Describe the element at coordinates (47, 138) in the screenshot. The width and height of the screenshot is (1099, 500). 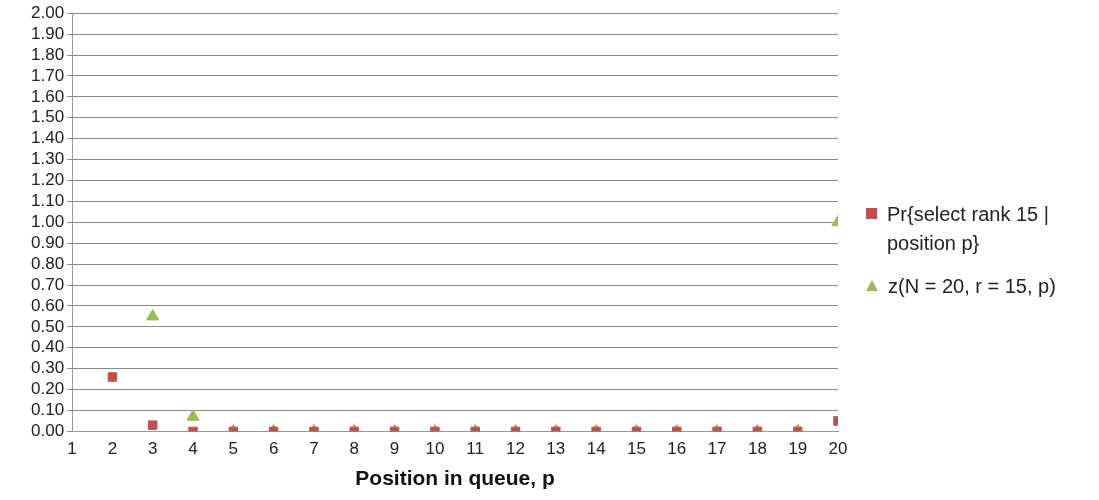
I see `y-tick-label: 1.40` at that location.